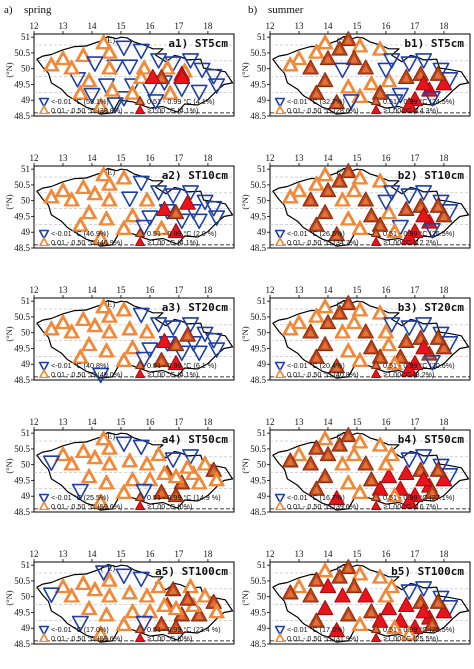  Describe the element at coordinates (195, 439) in the screenshot. I see `panel-title: a4) ST50cm` at that location.